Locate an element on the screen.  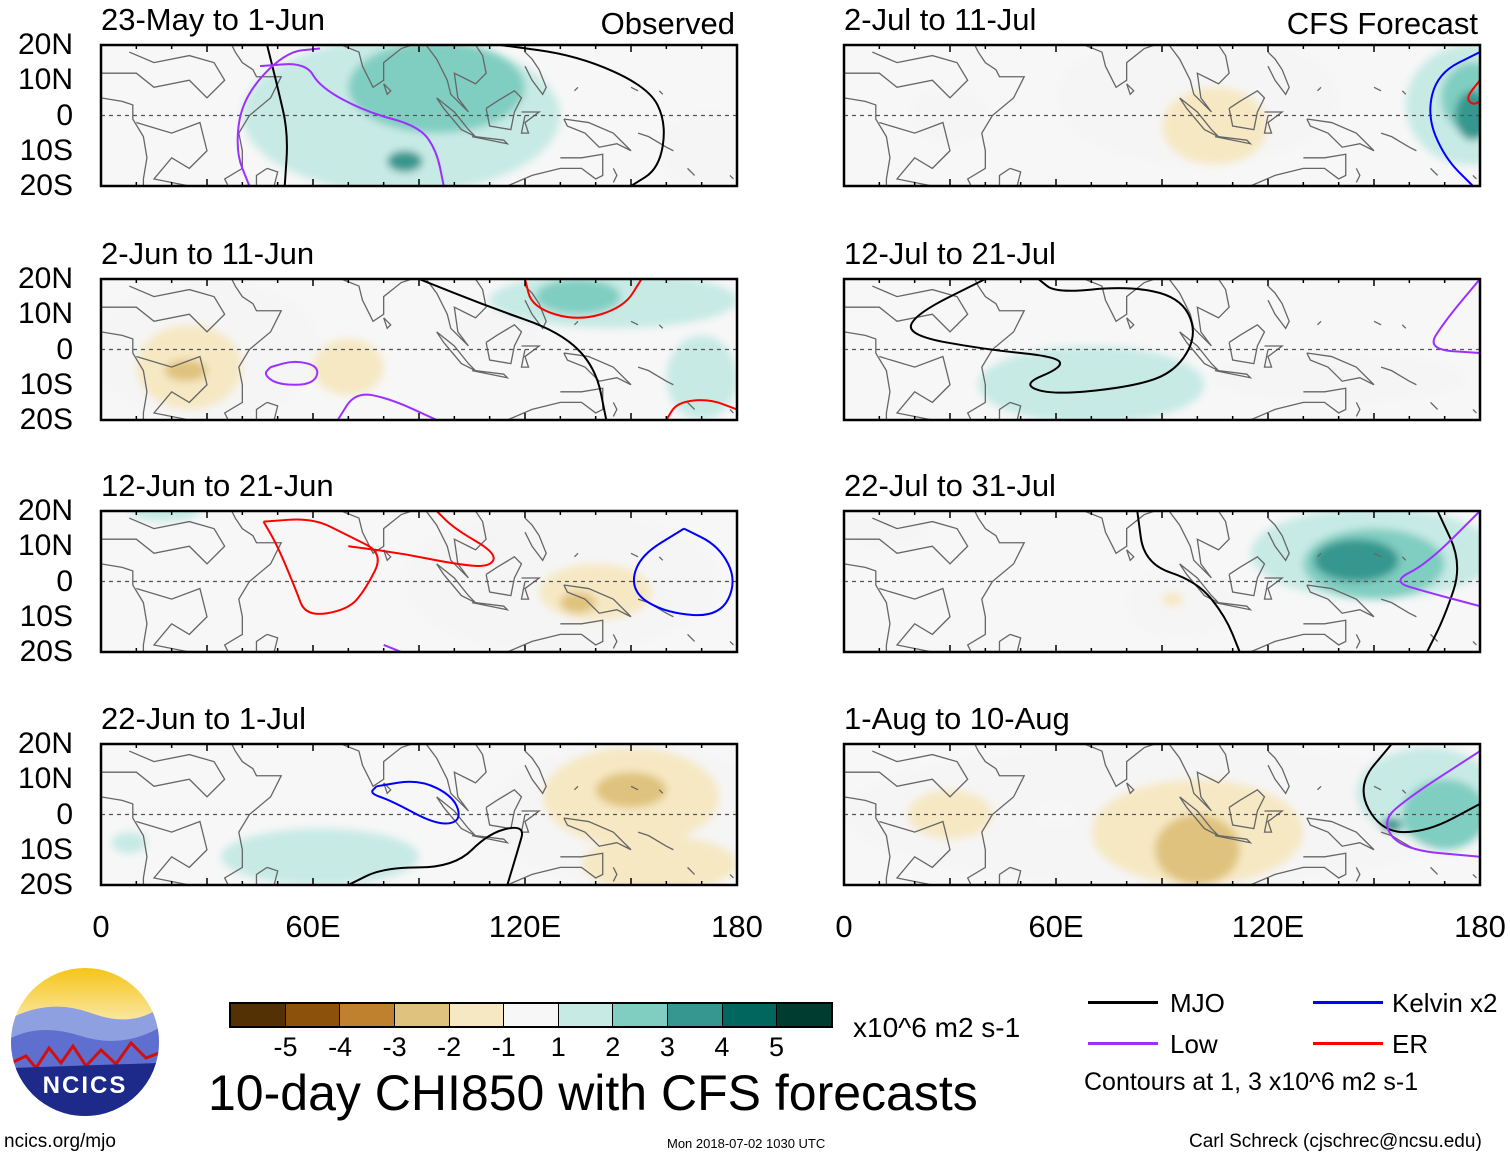
y-tick-label: 10S is located at coordinates (46, 616).